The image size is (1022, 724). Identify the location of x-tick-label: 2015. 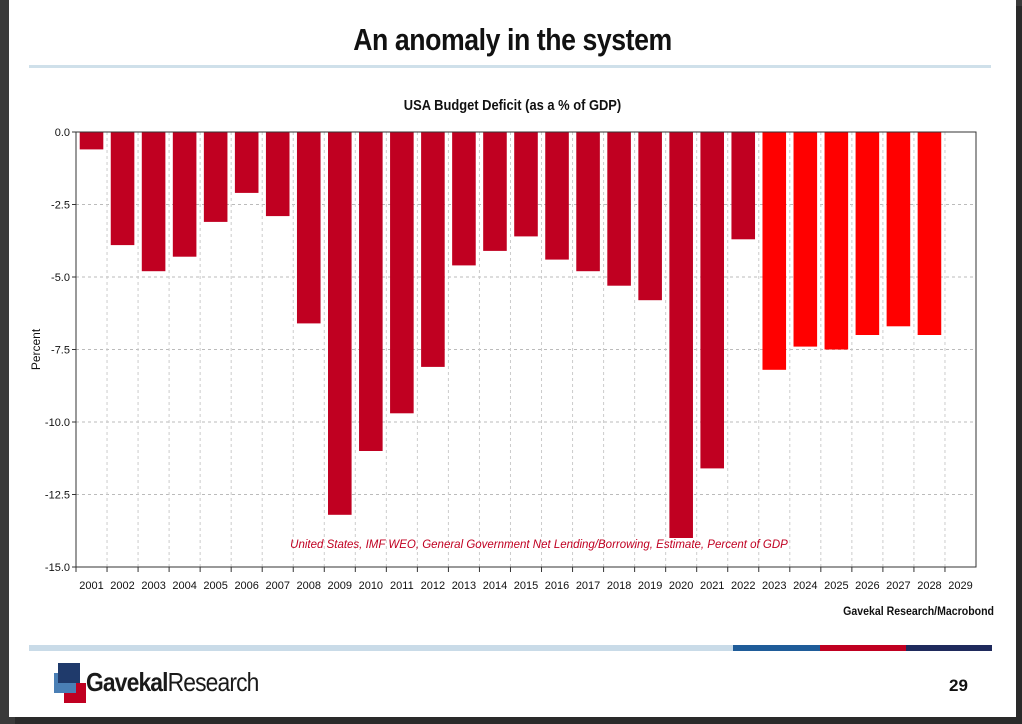
(526, 586).